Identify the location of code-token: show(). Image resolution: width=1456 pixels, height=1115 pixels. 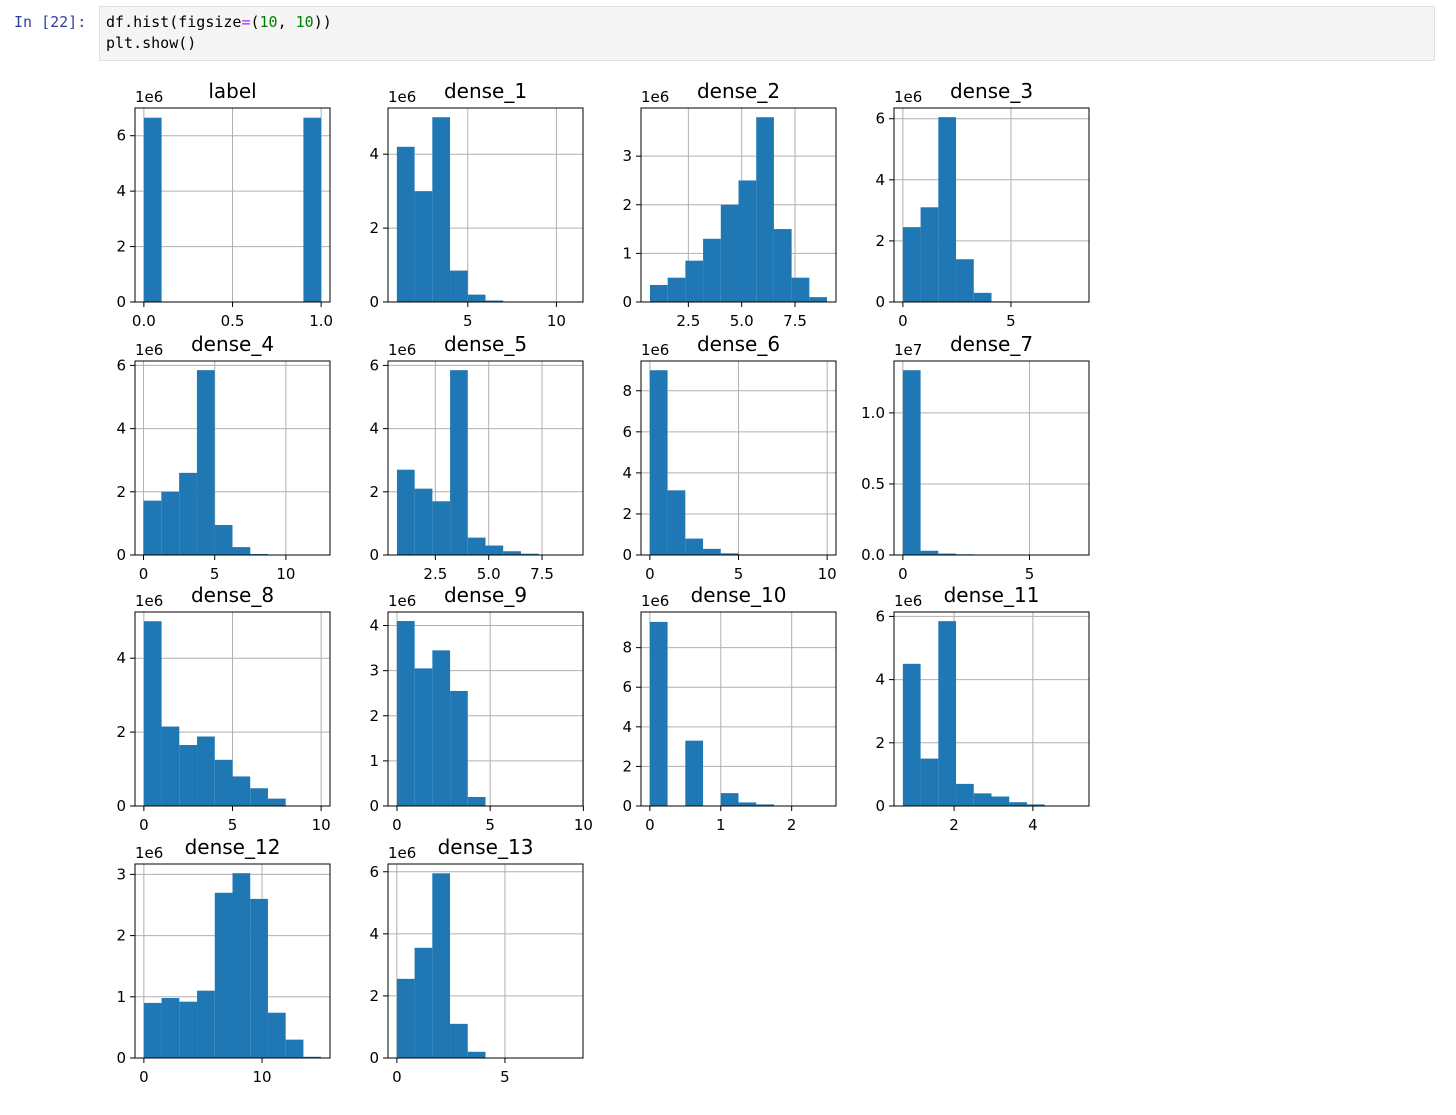
(169, 43).